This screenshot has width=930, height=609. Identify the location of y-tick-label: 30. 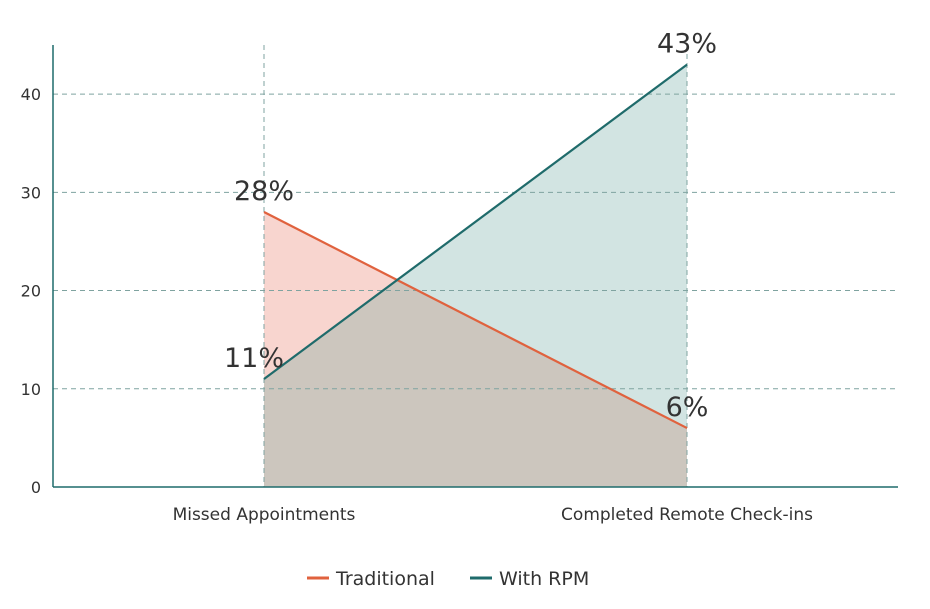
(31, 192).